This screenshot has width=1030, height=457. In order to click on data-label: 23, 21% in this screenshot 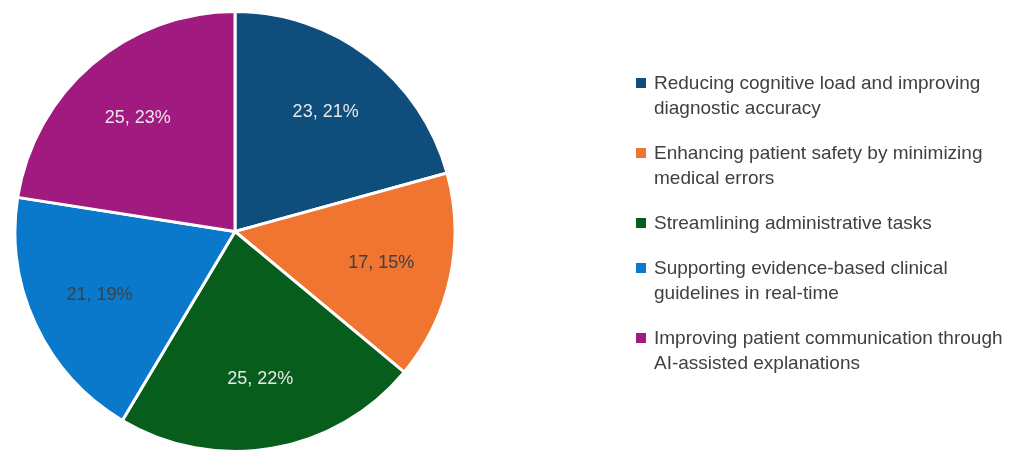, I will do `click(325, 111)`.